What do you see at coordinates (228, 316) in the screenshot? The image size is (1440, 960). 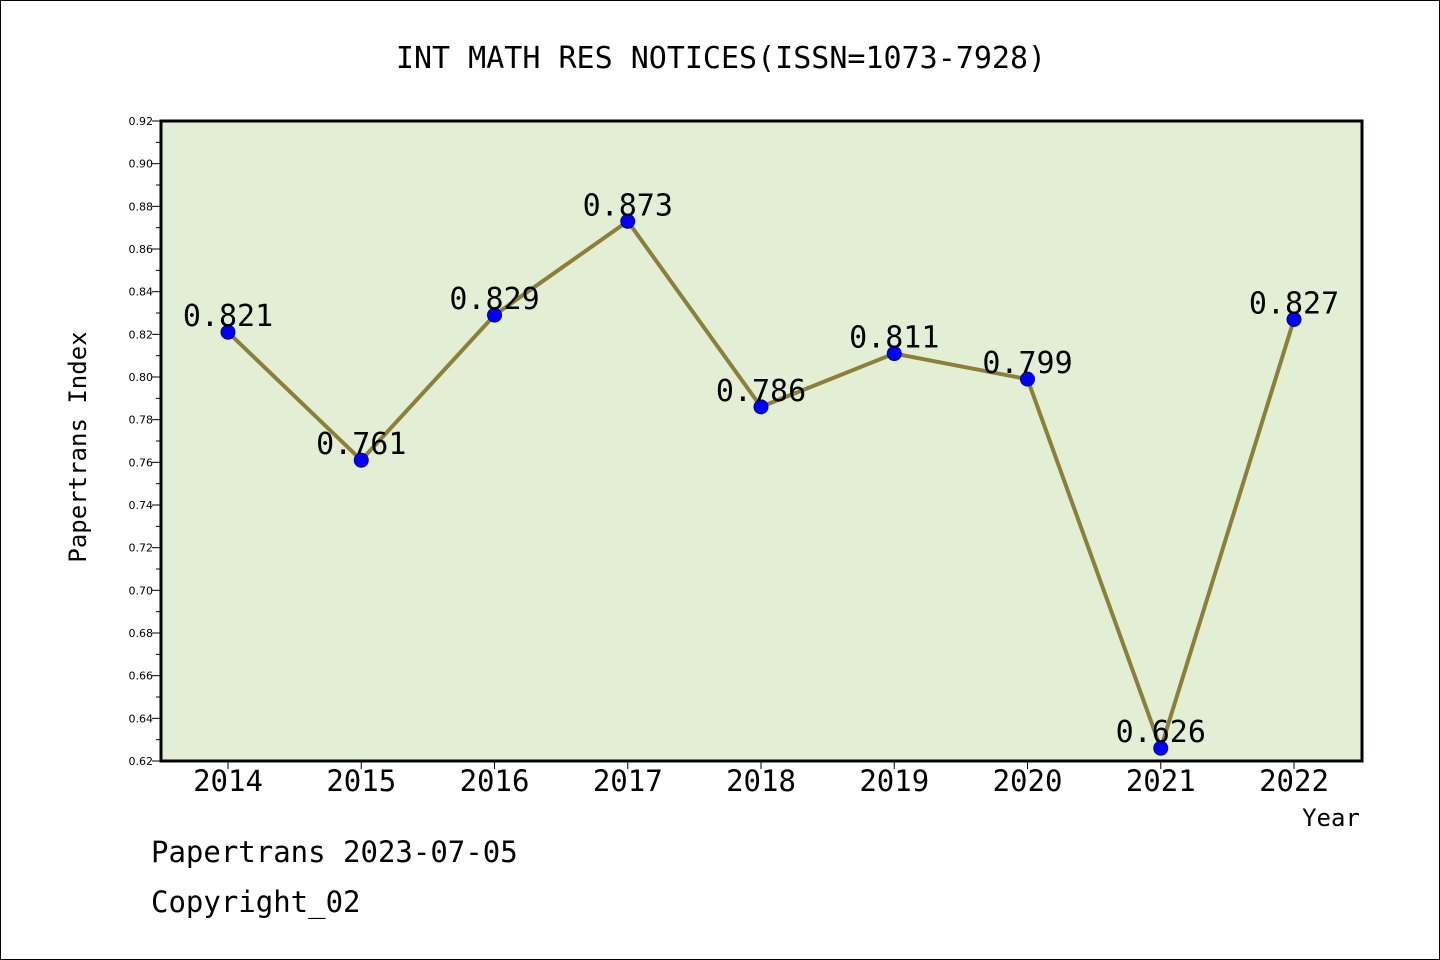 I see `data-label: 0.821` at bounding box center [228, 316].